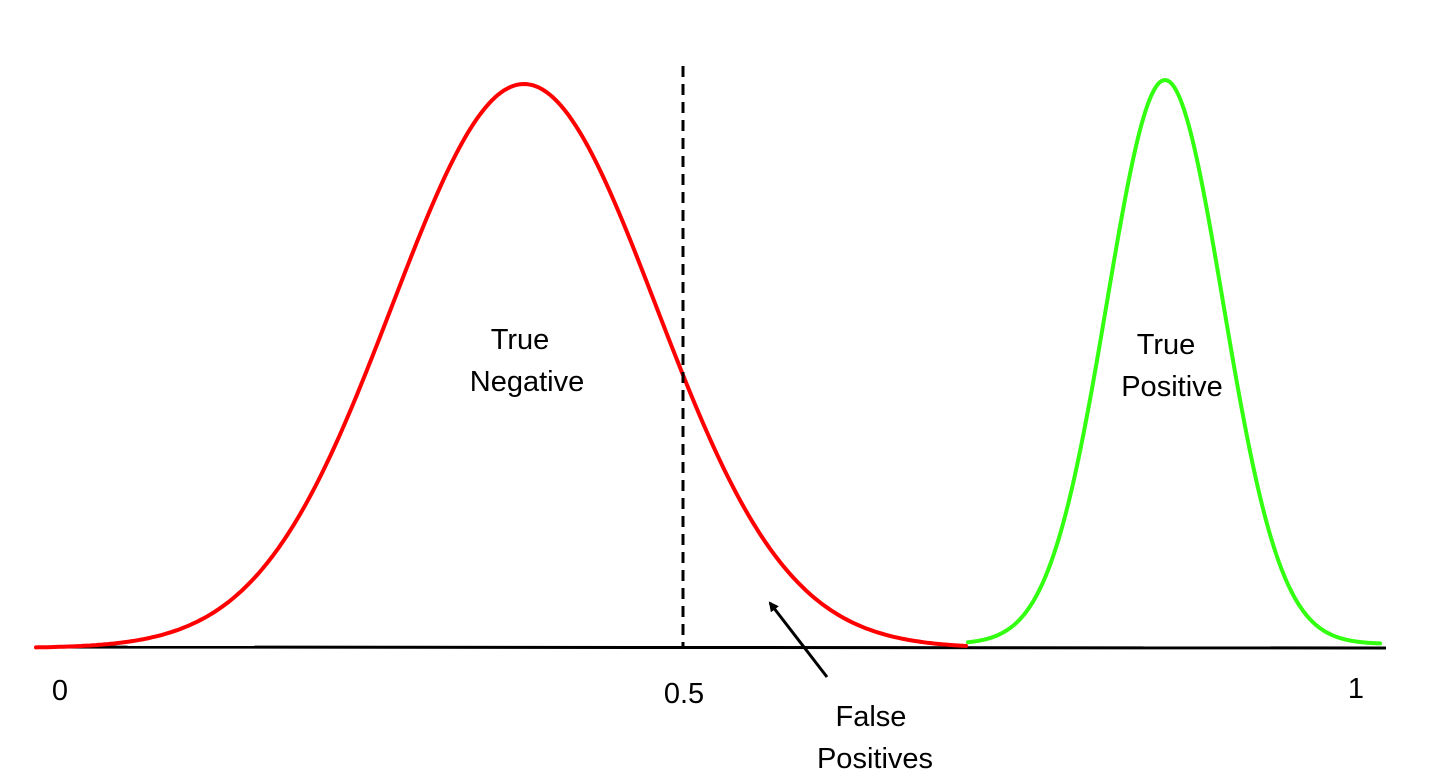  Describe the element at coordinates (798, 639) in the screenshot. I see `false-positives-arrow` at that location.